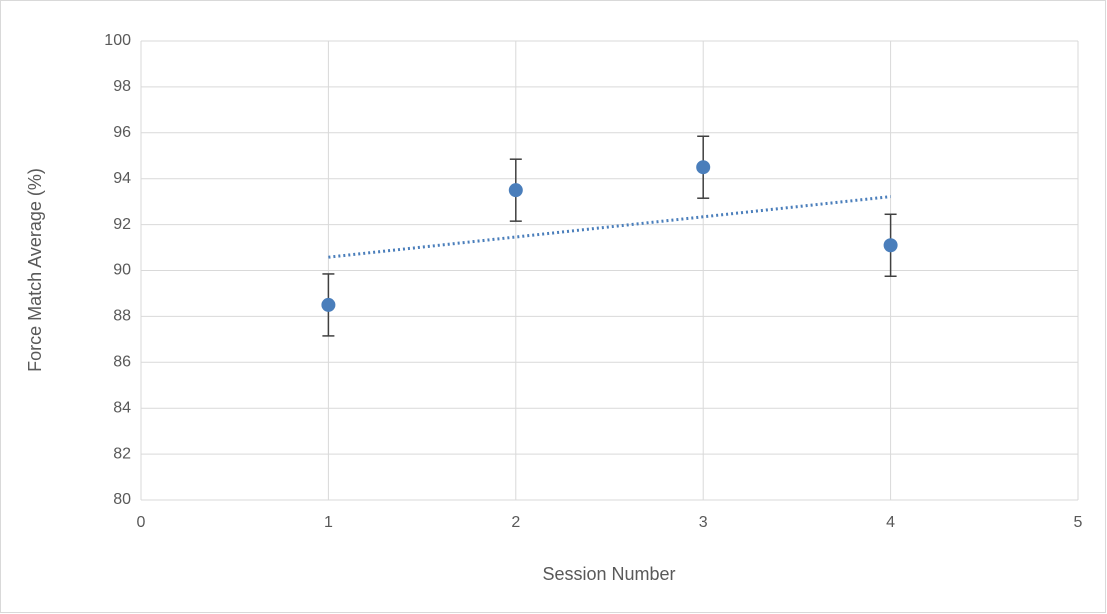 This screenshot has width=1107, height=614. Describe the element at coordinates (141, 522) in the screenshot. I see `x-tick-label: 0` at that location.